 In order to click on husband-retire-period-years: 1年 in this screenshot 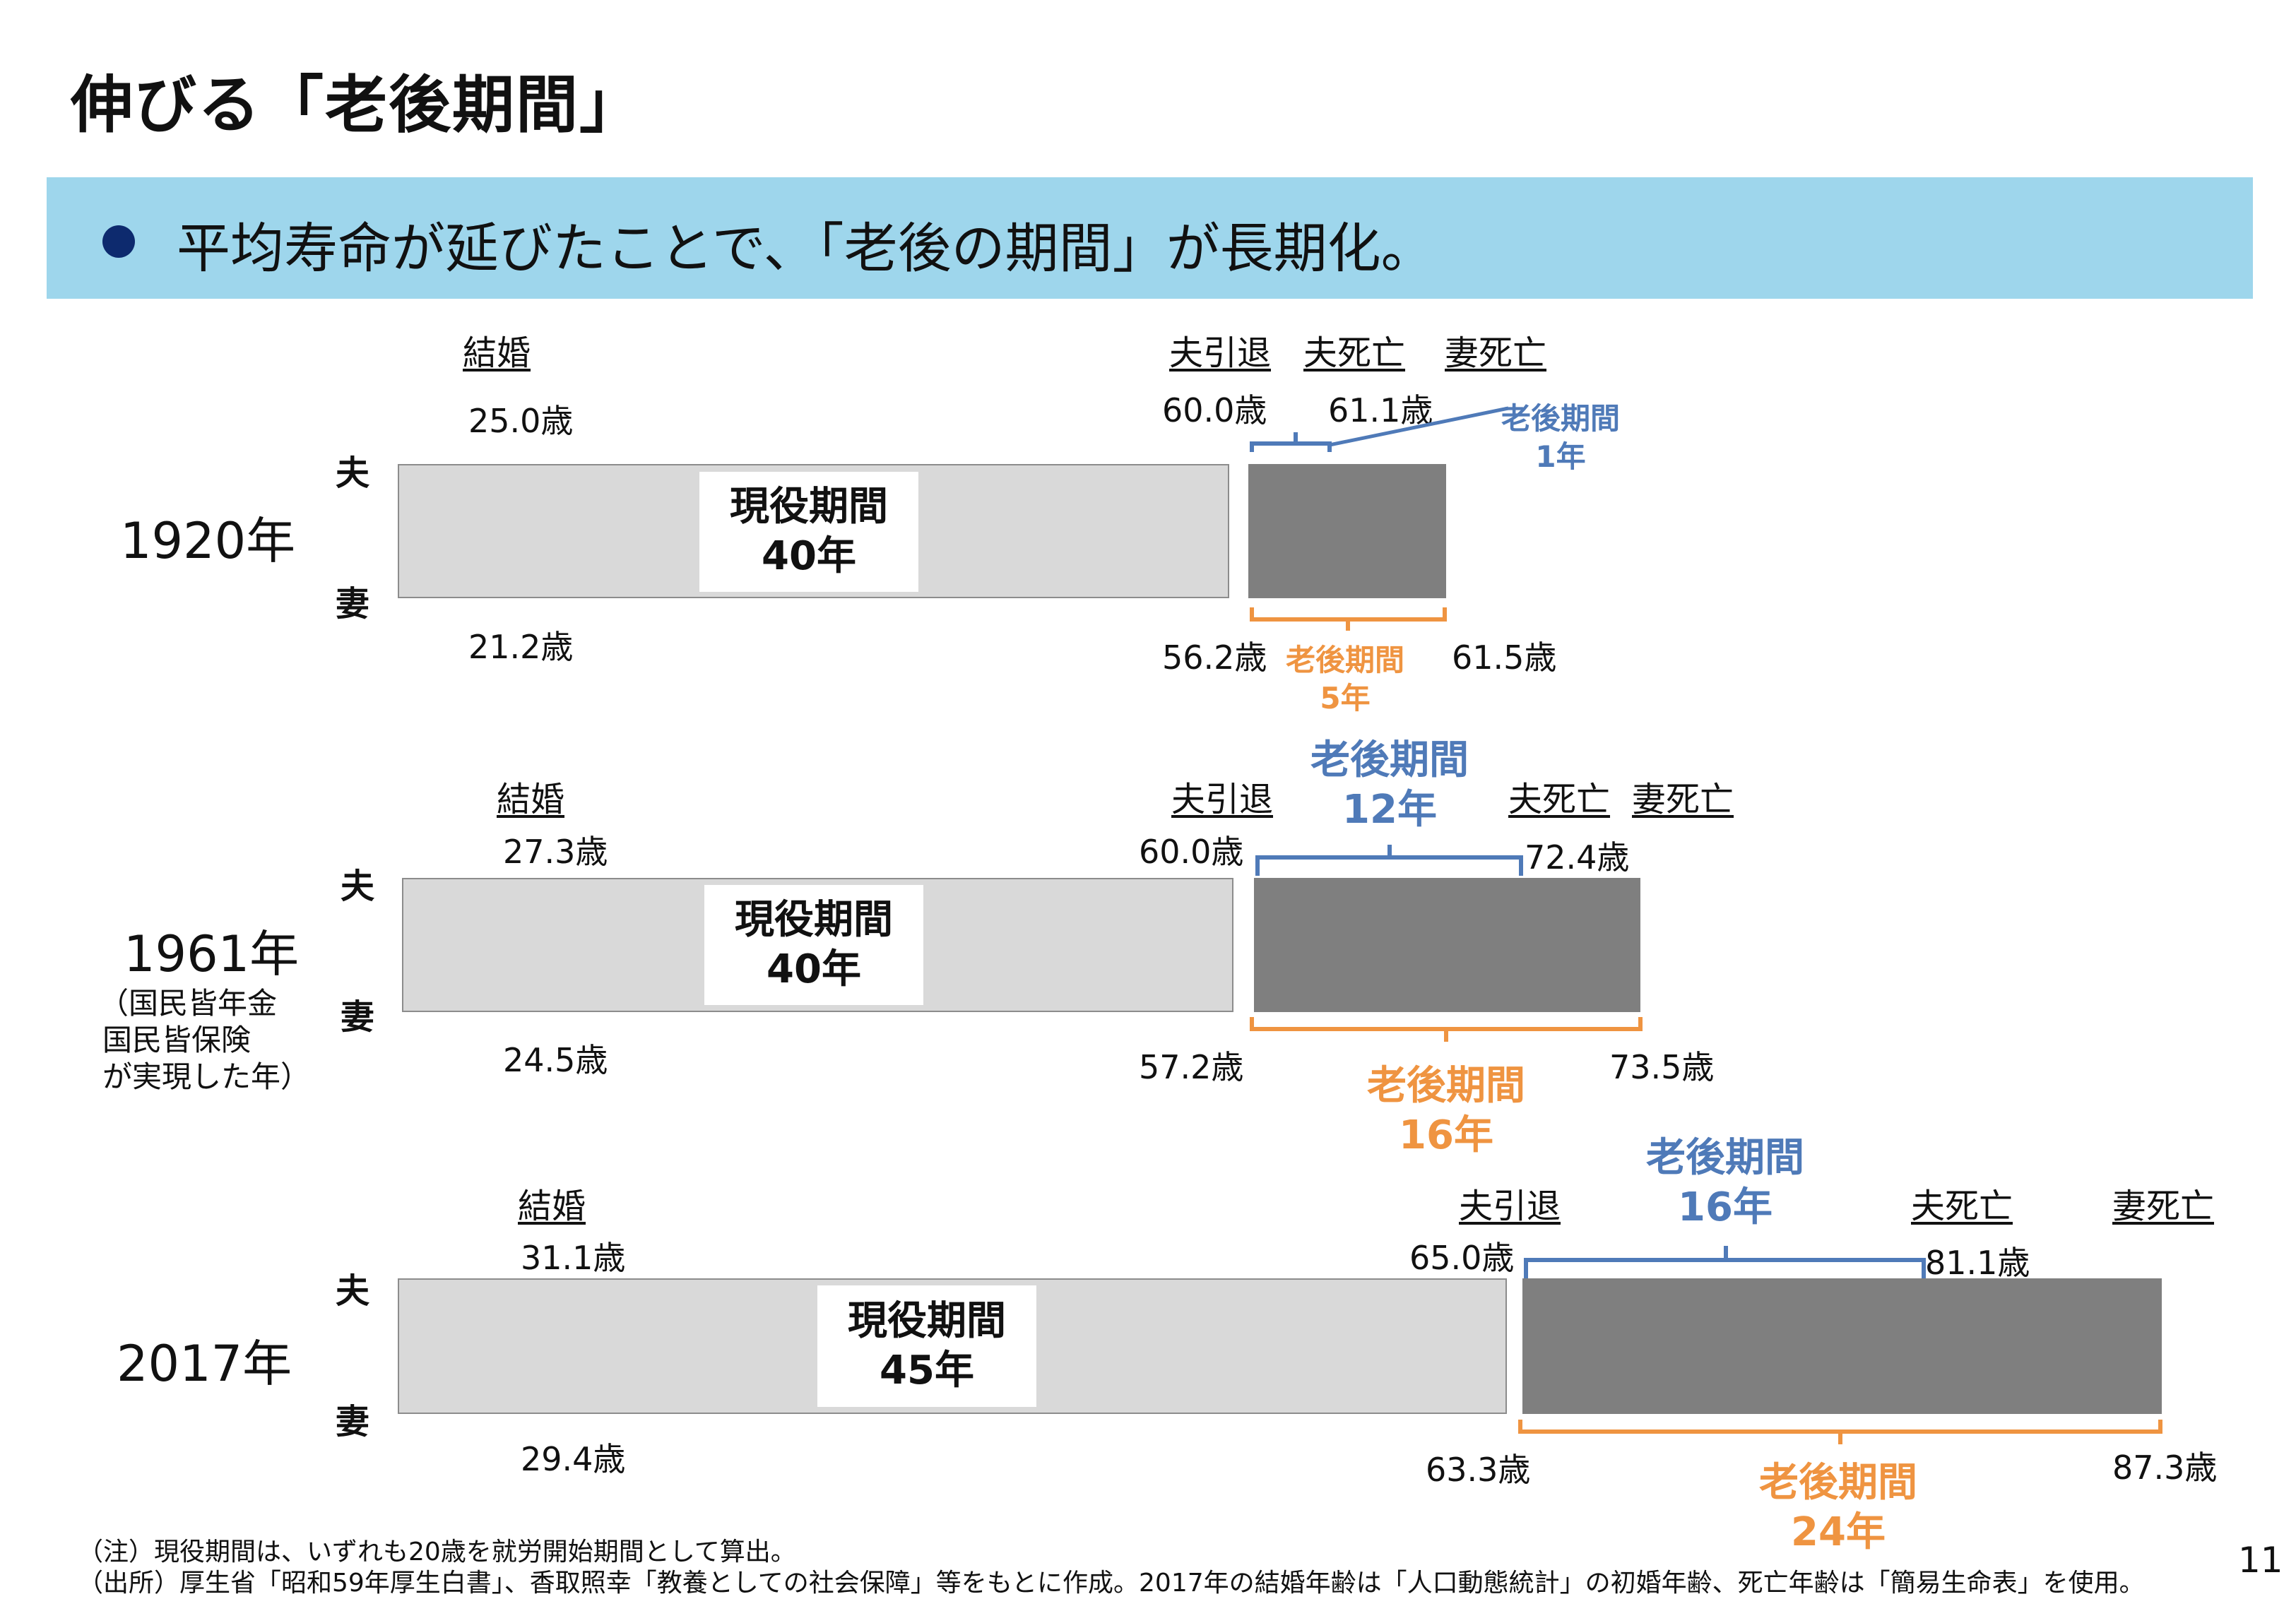, I will do `click(1561, 457)`.